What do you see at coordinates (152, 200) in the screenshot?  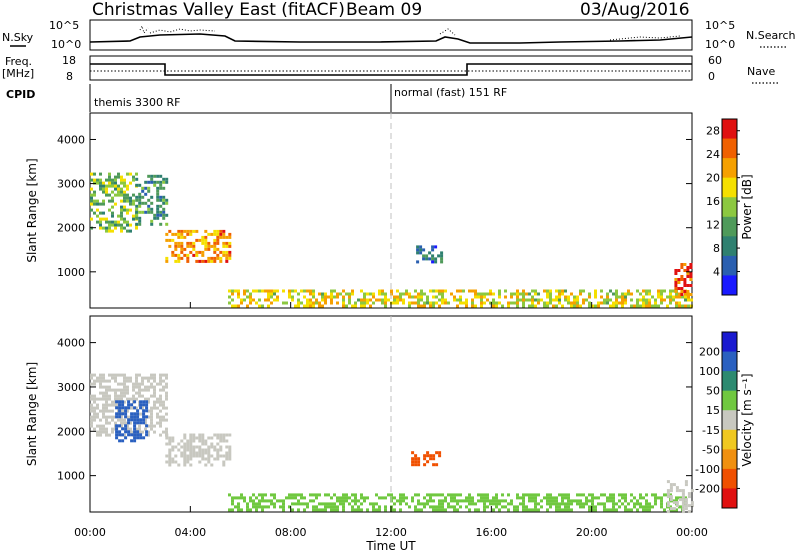 I see `heatmap-region` at bounding box center [152, 200].